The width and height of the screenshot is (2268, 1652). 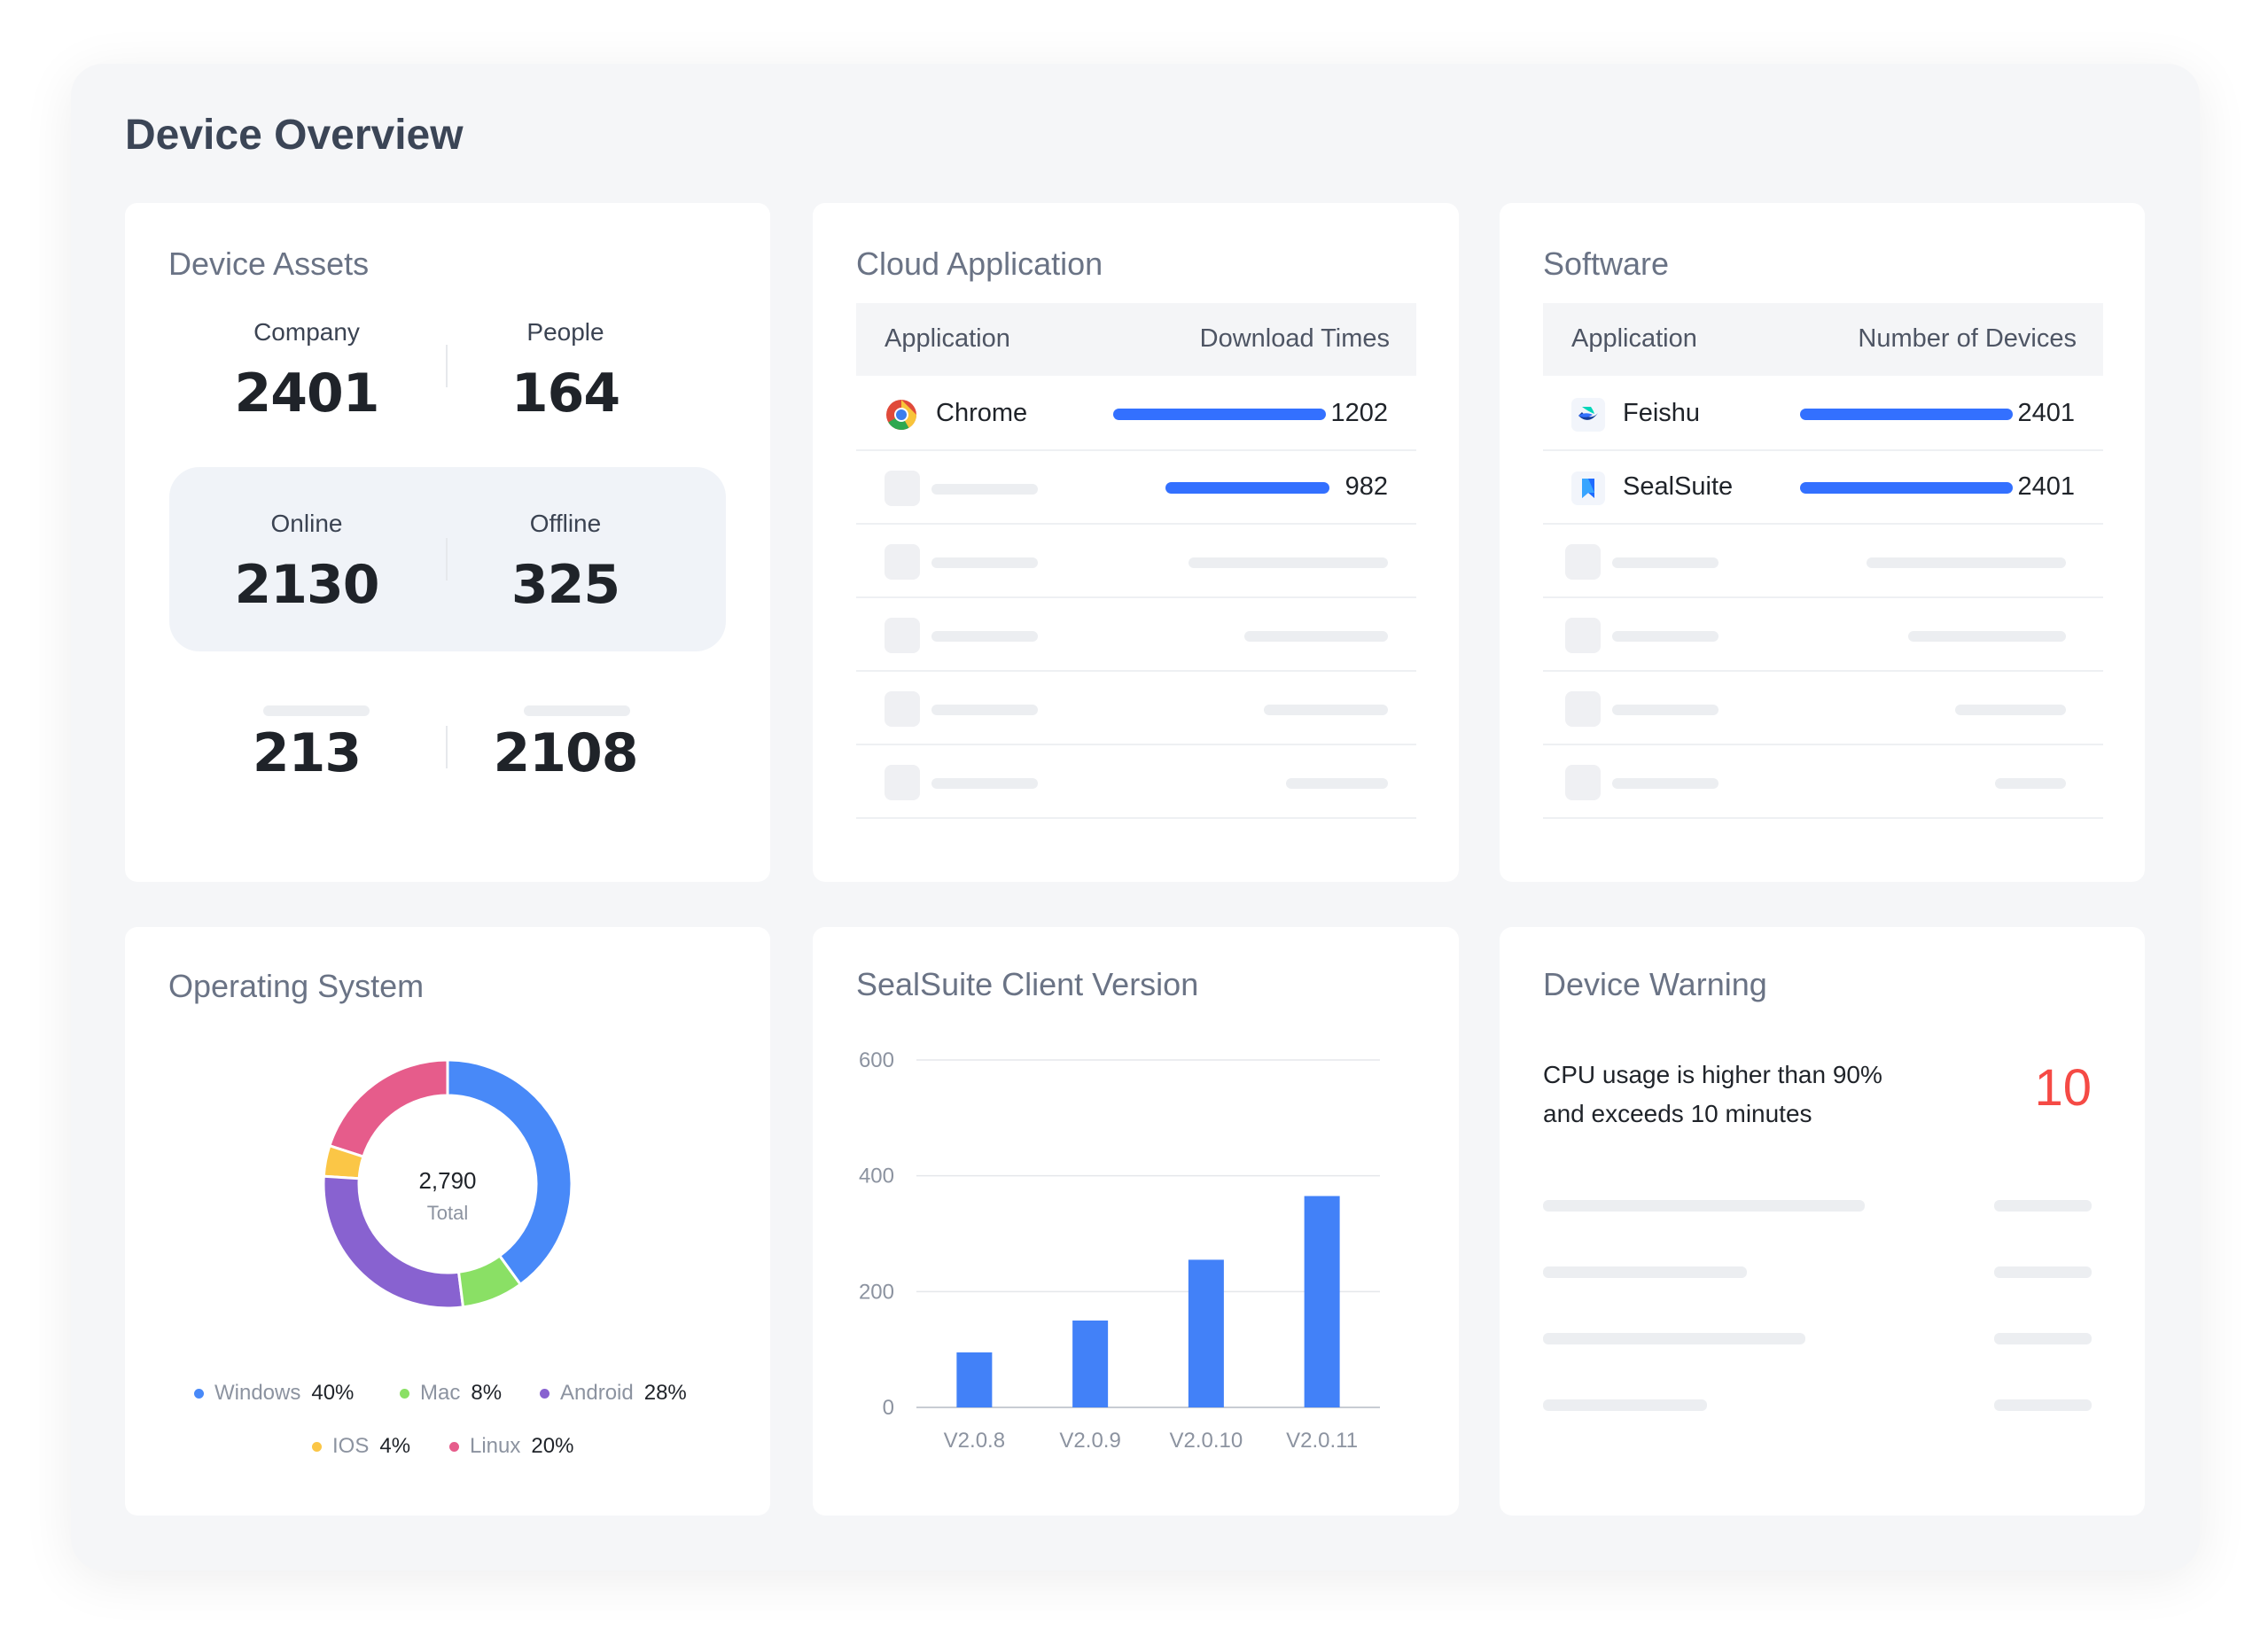 What do you see at coordinates (496, 1446) in the screenshot?
I see `legend-label: Linux` at bounding box center [496, 1446].